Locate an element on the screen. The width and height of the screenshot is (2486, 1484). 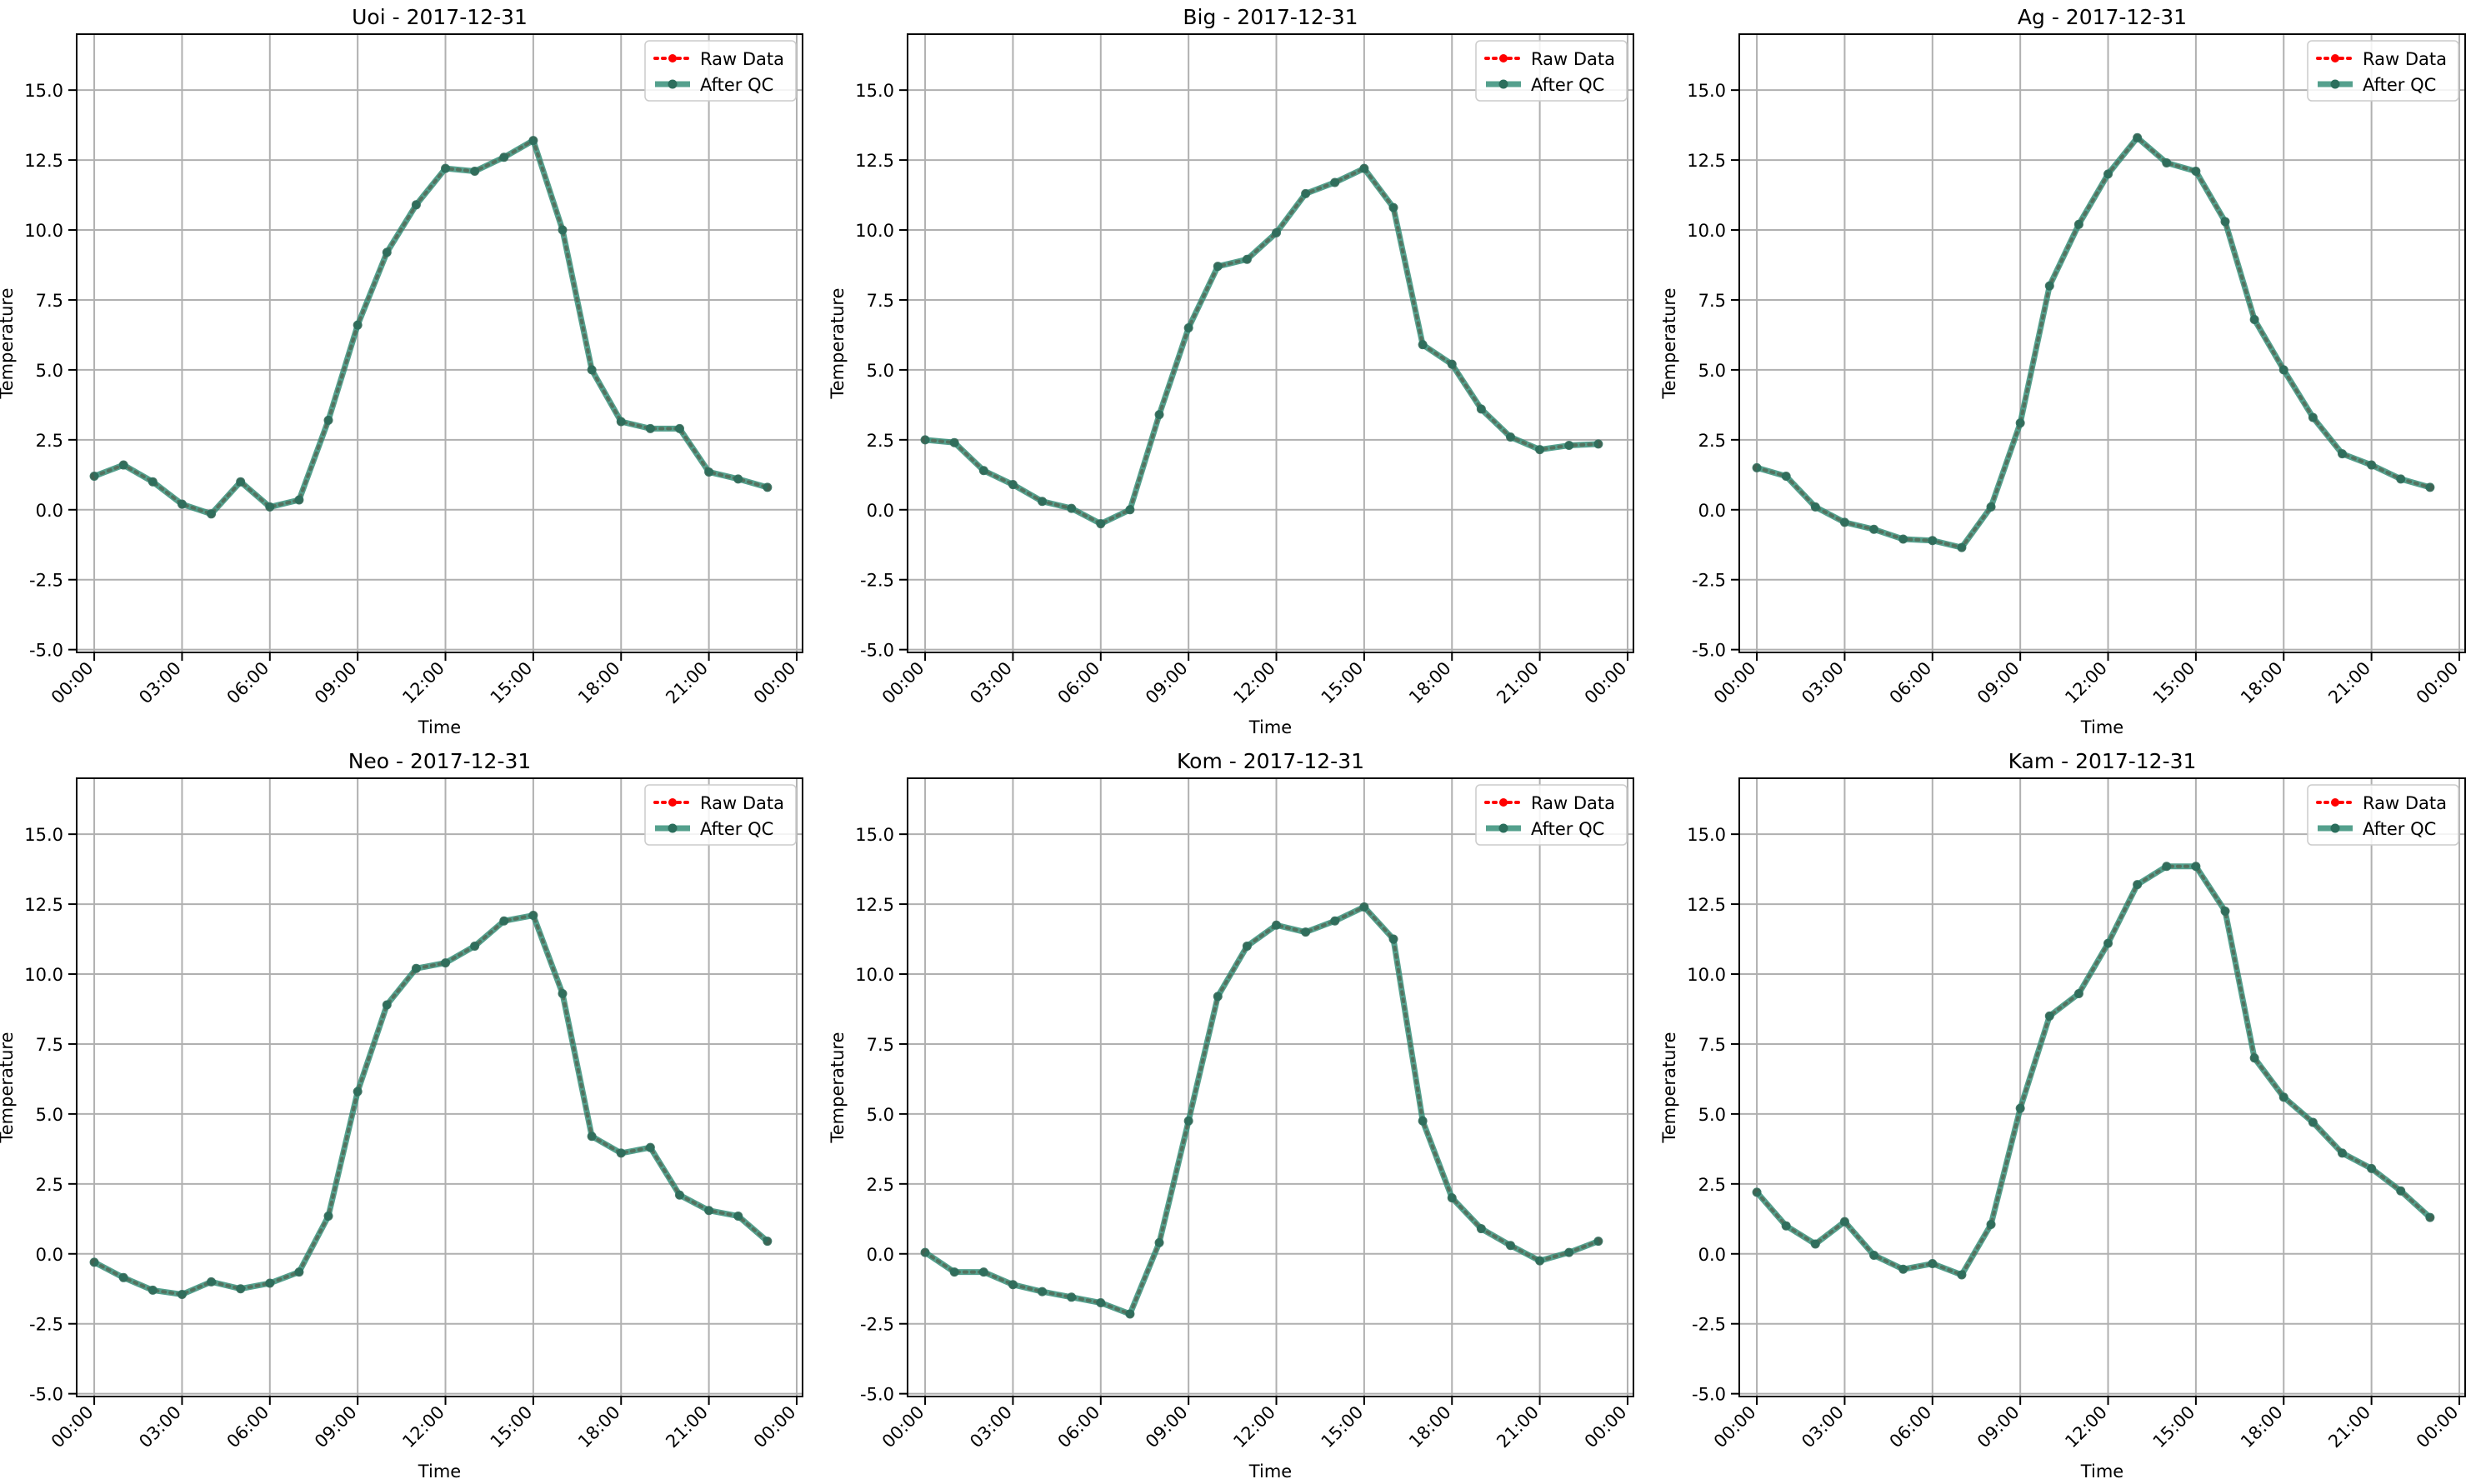
legend-marker-after-qc is located at coordinates (673, 828).